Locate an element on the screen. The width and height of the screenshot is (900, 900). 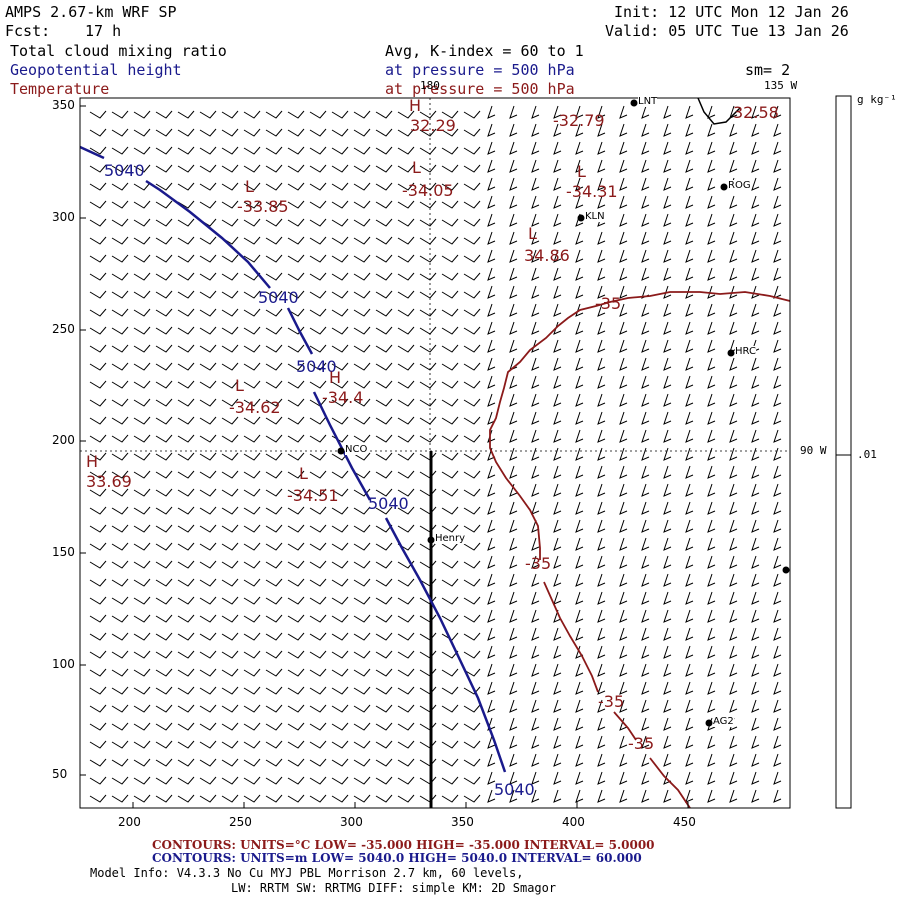
smoothing-label: sm= 2 is located at coordinates (768, 70).